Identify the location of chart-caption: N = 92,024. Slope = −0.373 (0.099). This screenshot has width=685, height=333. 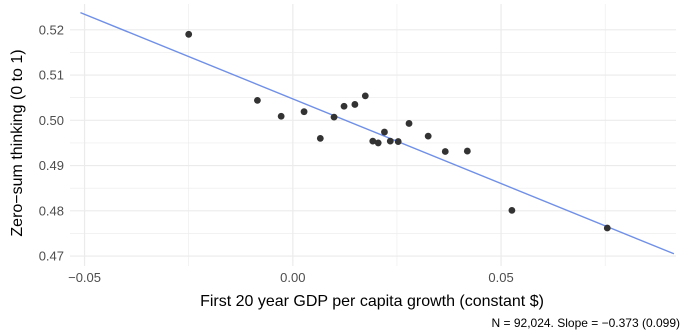
(586, 323).